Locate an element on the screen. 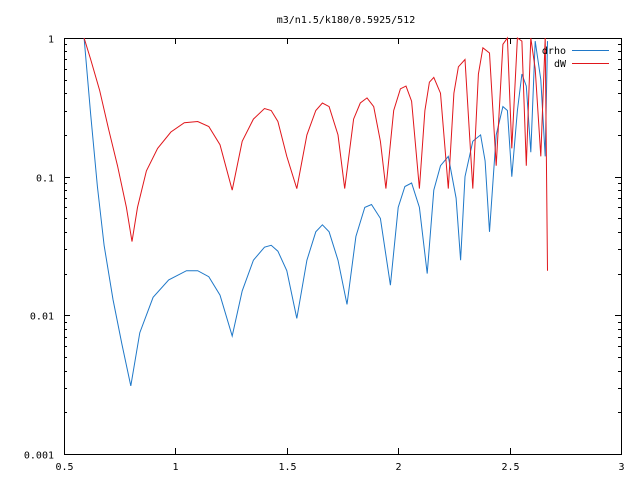 The height and width of the screenshot is (480, 640). legend-label: dW is located at coordinates (560, 64).